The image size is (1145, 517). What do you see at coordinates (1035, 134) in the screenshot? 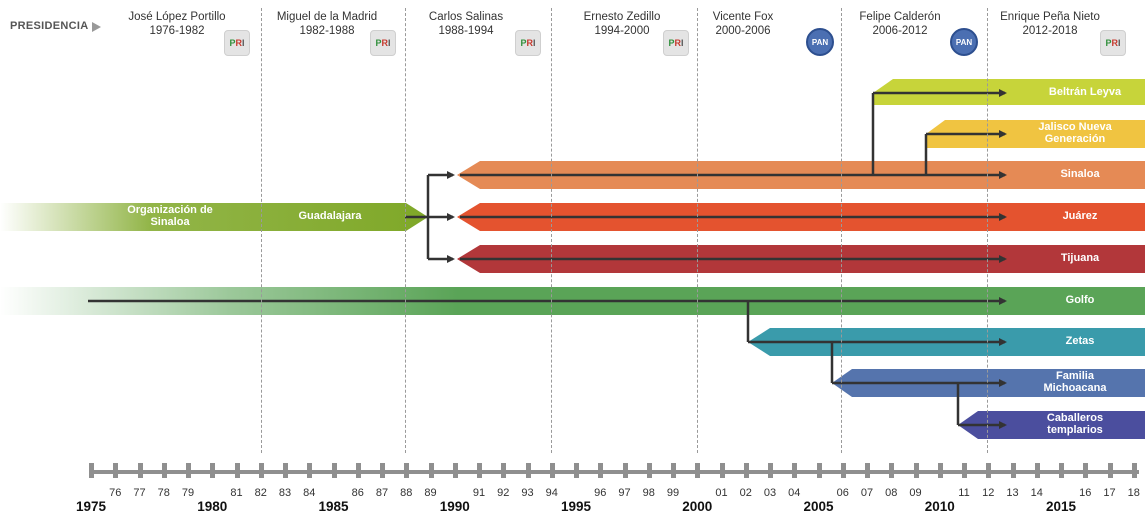
I see `band-jalisco-nueva-generacion` at bounding box center [1035, 134].